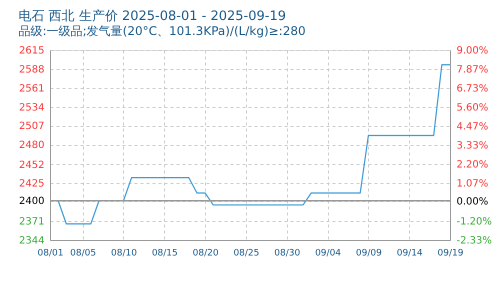 This screenshot has width=500, height=300. What do you see at coordinates (287, 253) in the screenshot?
I see `x-tick-label: 08/30` at bounding box center [287, 253].